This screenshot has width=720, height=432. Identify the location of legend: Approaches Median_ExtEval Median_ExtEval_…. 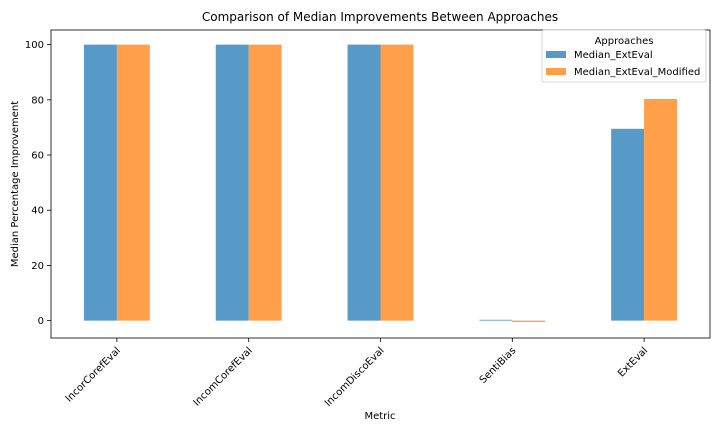
(624, 56).